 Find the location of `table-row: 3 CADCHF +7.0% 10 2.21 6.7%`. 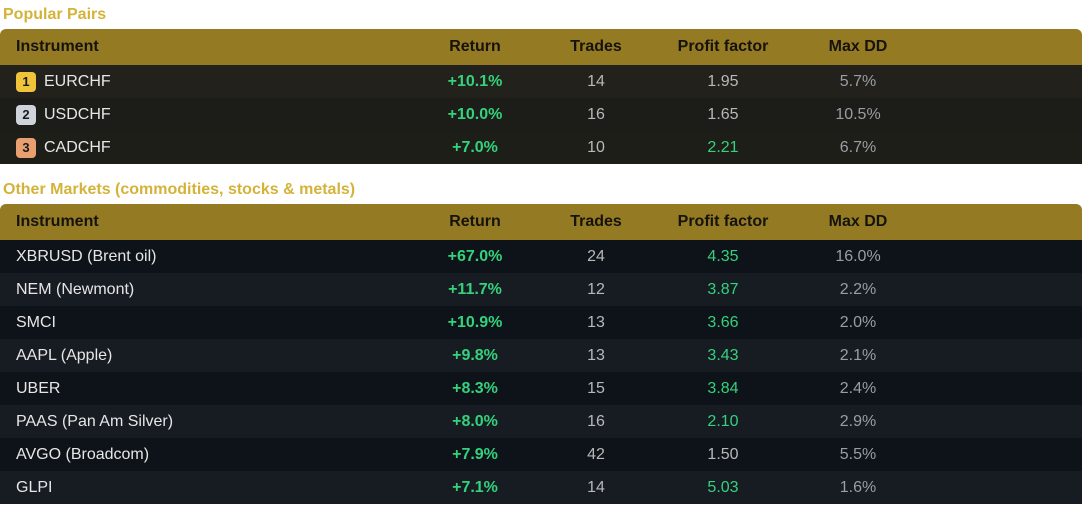

table-row: 3 CADCHF +7.0% 10 2.21 6.7% is located at coordinates (541, 147).